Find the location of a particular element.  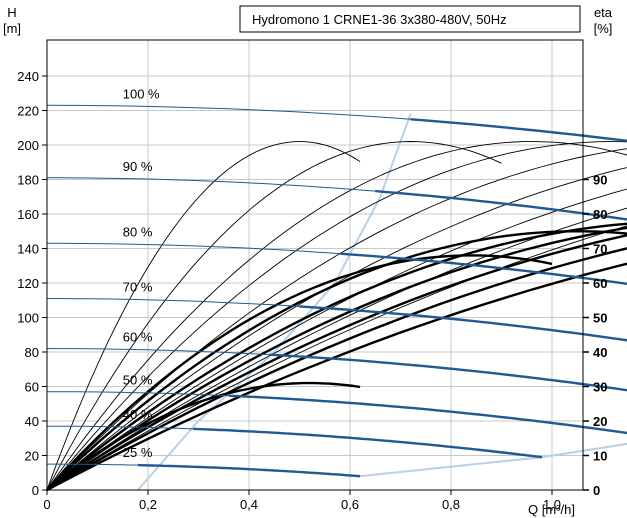

y-left-label-line1: H is located at coordinates (11, 12).